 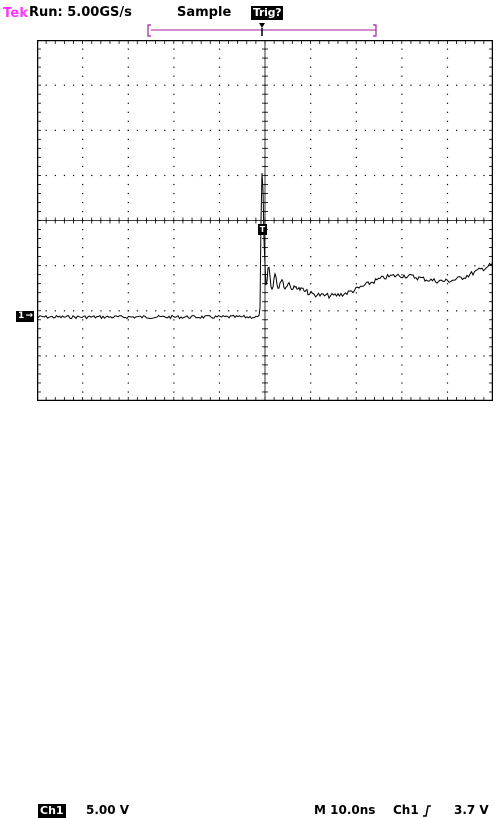 What do you see at coordinates (204, 12) in the screenshot?
I see `acquisition-mode: Sample` at bounding box center [204, 12].